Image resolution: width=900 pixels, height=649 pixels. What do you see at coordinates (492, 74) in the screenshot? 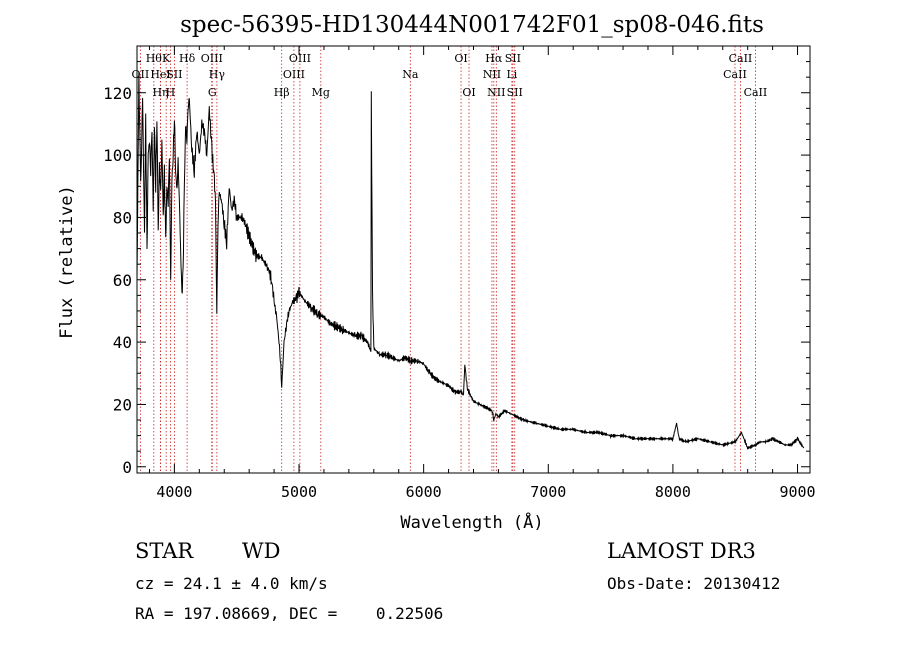
I see `line-label-18: NII` at bounding box center [492, 74].